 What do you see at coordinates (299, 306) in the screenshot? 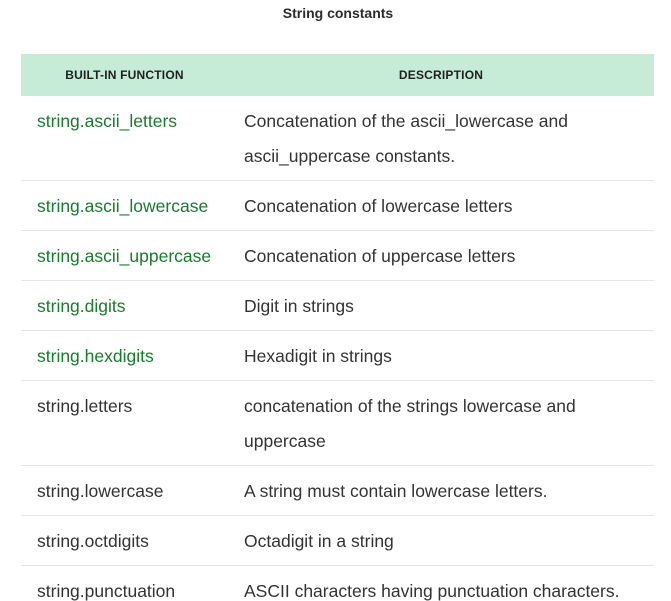
I see `description-cell: Digit in strings` at bounding box center [299, 306].